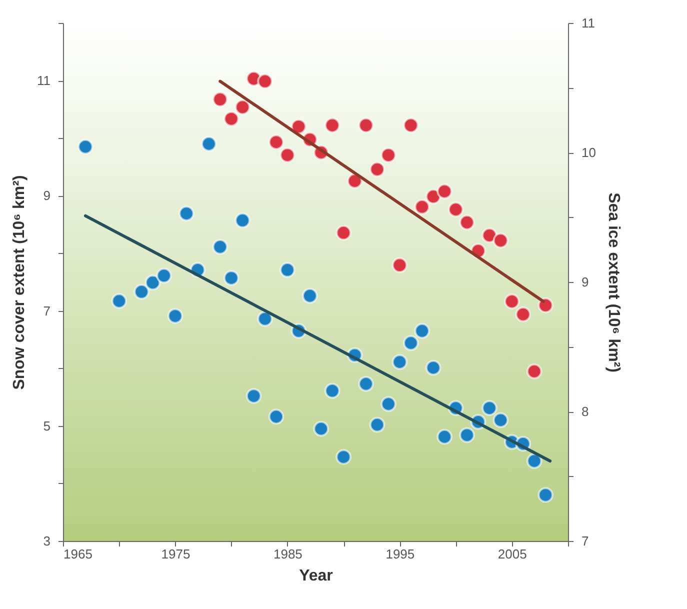 Image resolution: width=687 pixels, height=609 pixels. I want to click on y-axis-title: Snow cover extent (10⁶ km²), so click(19, 282).